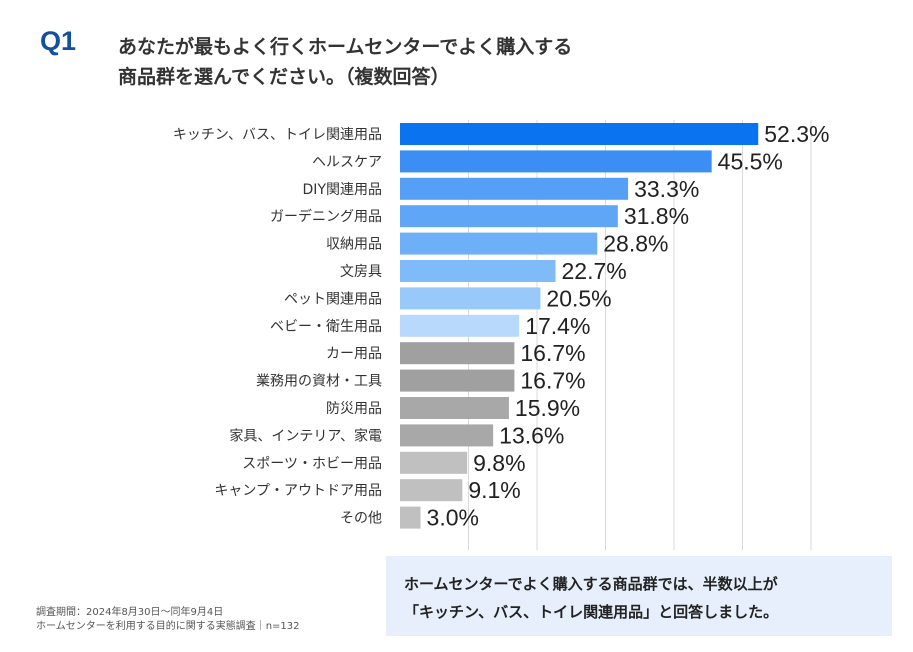 The width and height of the screenshot is (913, 652). Describe the element at coordinates (354, 245) in the screenshot. I see `category-label: 収納用品` at that location.